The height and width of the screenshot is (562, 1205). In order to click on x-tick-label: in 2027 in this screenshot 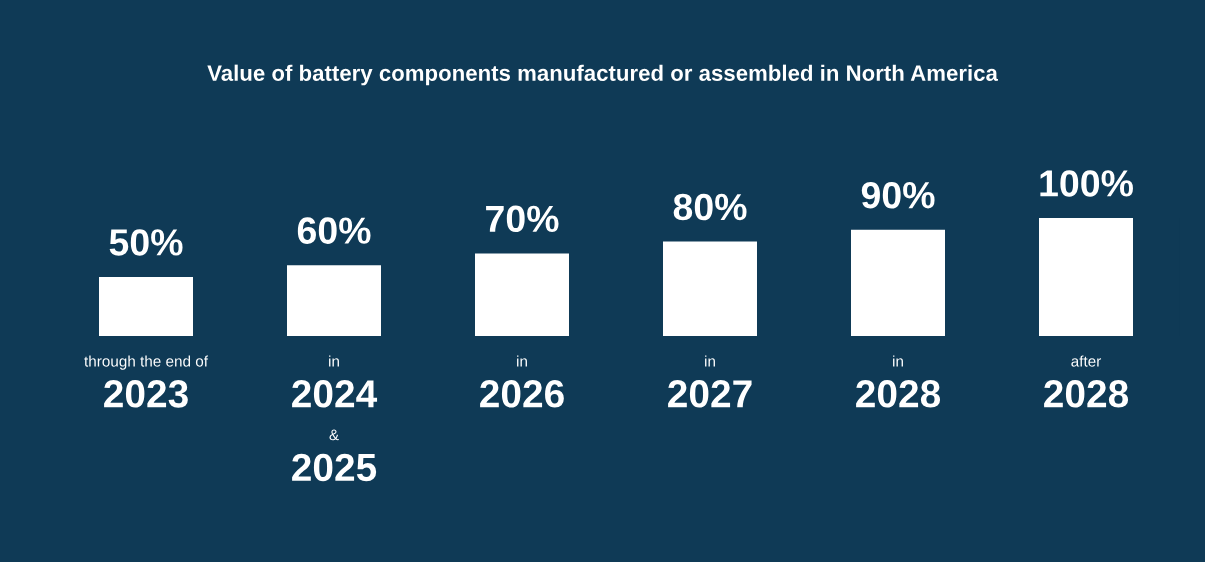, I will do `click(710, 381)`.